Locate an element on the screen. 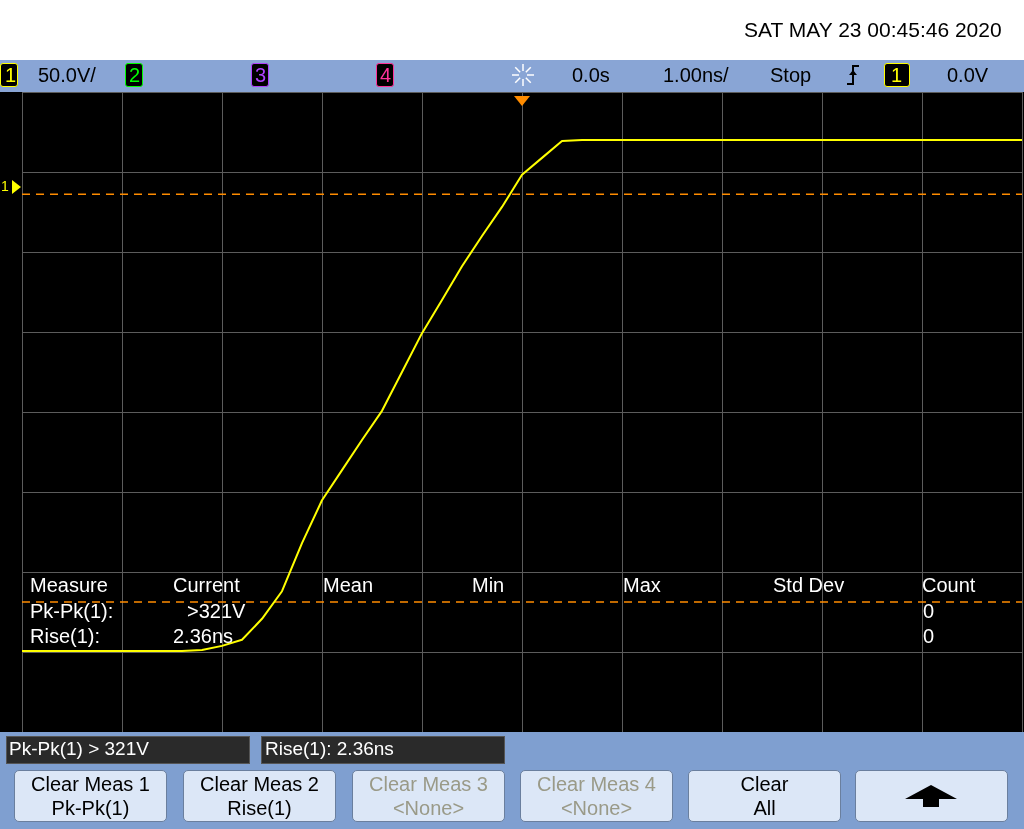 This screenshot has height=829, width=1024. text: 0.0s is located at coordinates (591, 75).